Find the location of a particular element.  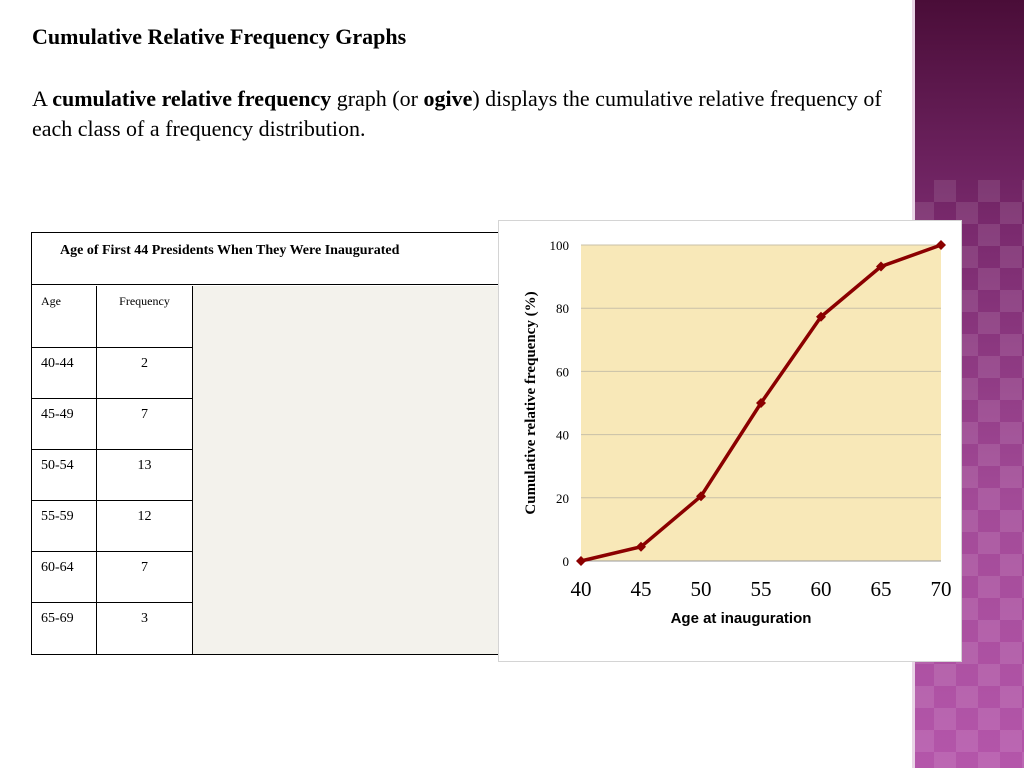

cell-age: 55-59 is located at coordinates (57, 516).